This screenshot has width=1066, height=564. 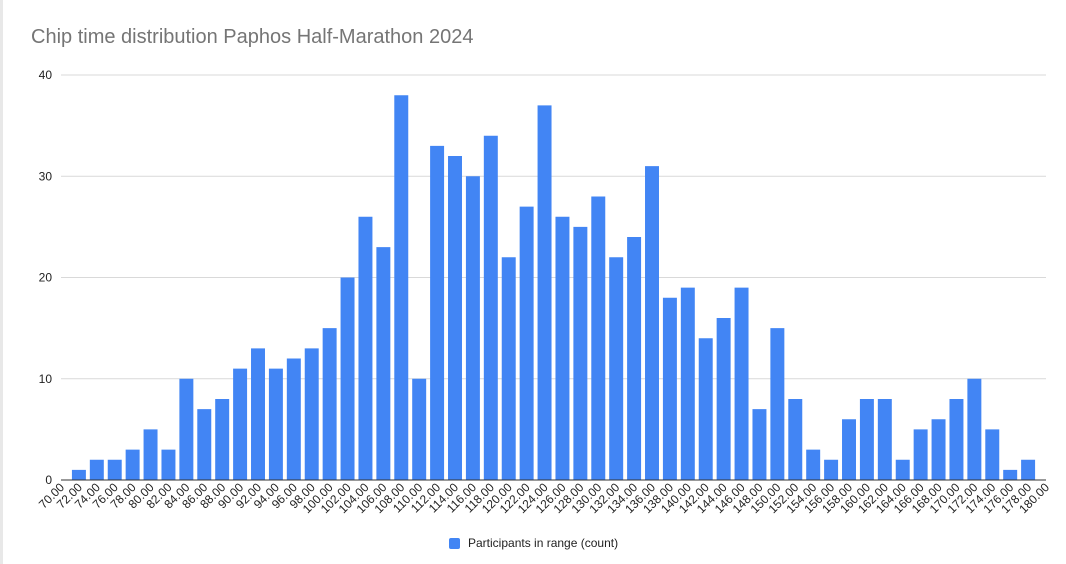 I want to click on y-tick-label: 30, so click(x=46, y=176).